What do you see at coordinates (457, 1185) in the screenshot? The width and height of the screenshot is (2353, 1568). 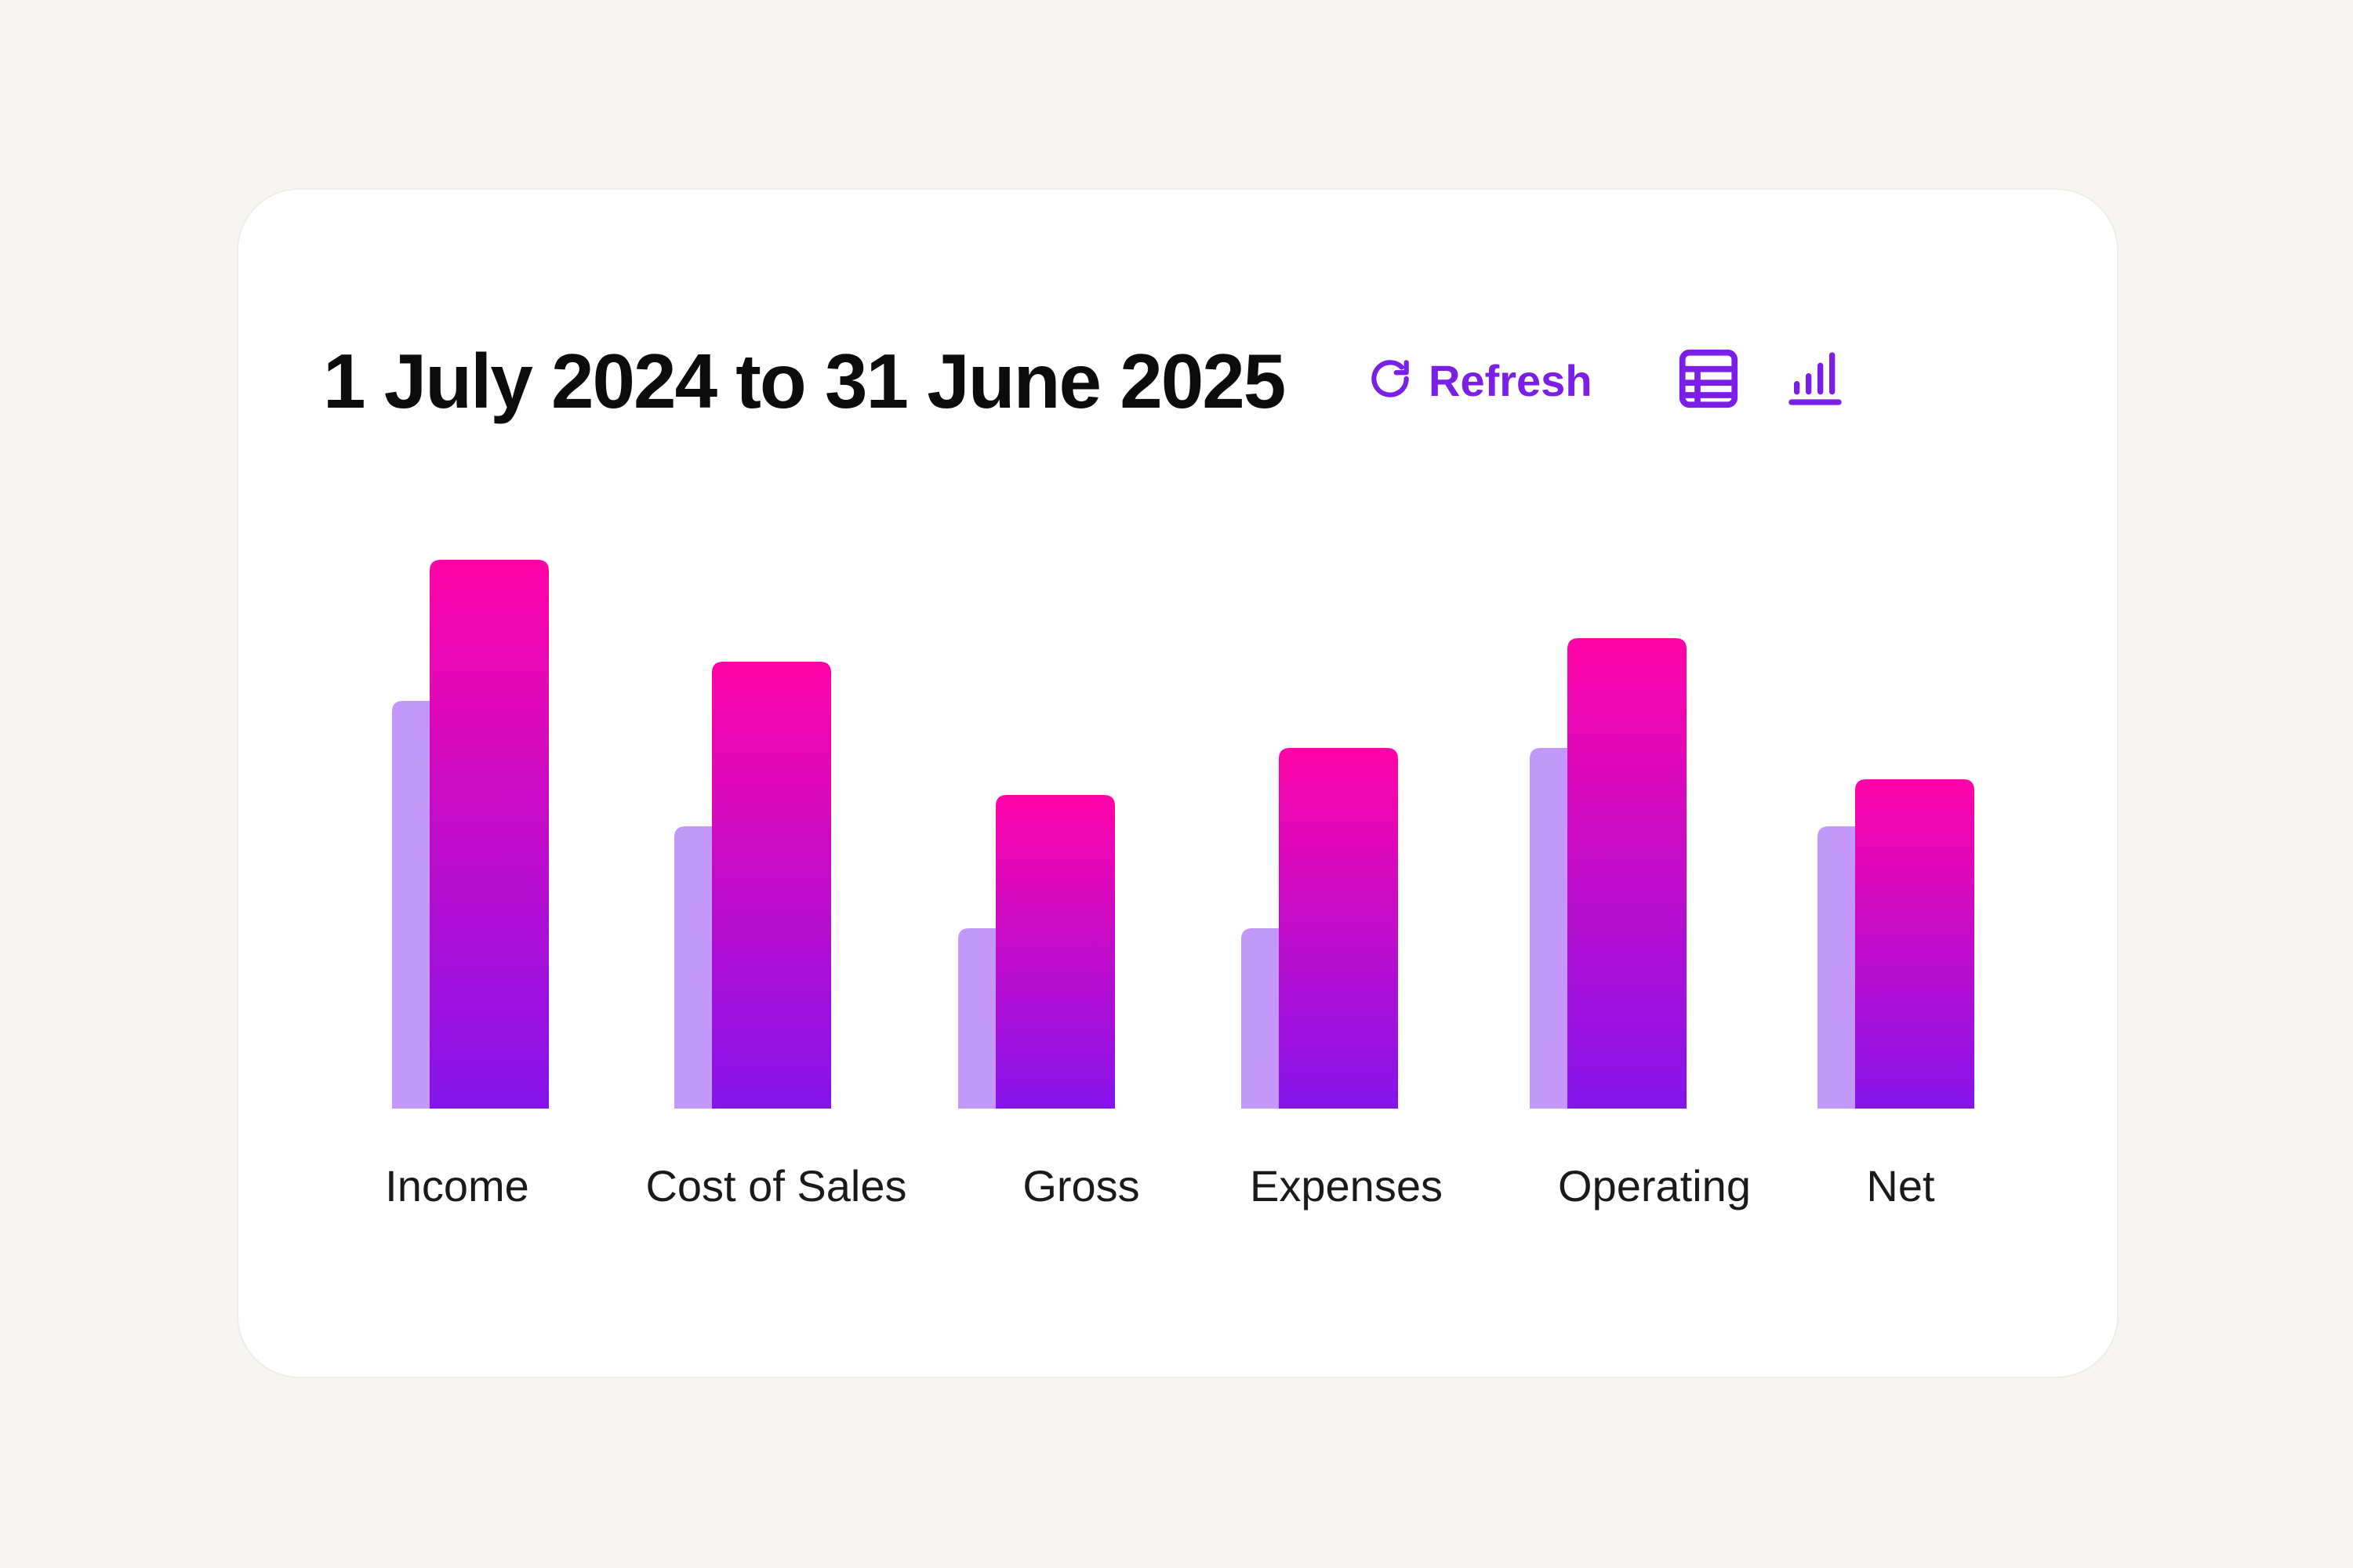 I see `category-label: Income` at bounding box center [457, 1185].